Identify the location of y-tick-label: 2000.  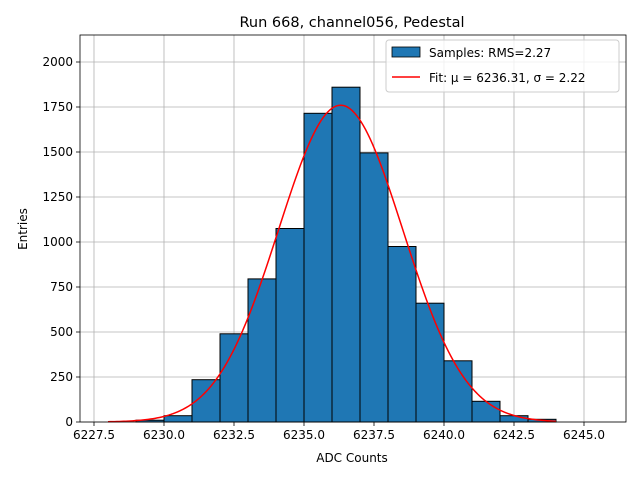
(57, 62).